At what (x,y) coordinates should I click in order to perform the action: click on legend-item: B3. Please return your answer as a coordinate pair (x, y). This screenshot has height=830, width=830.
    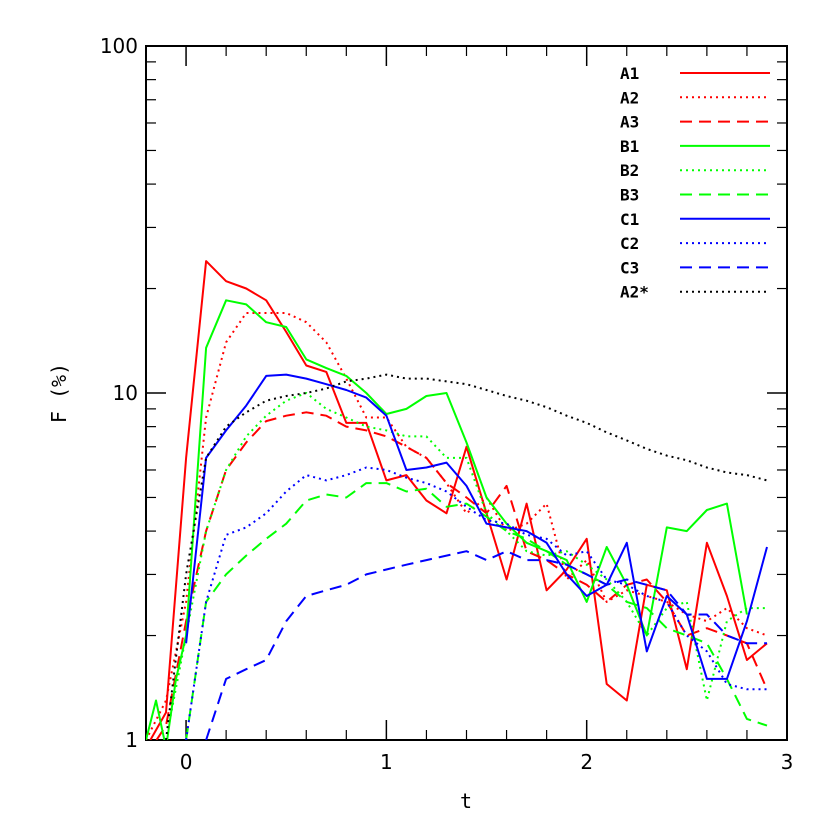
    Looking at the image, I should click on (695, 195).